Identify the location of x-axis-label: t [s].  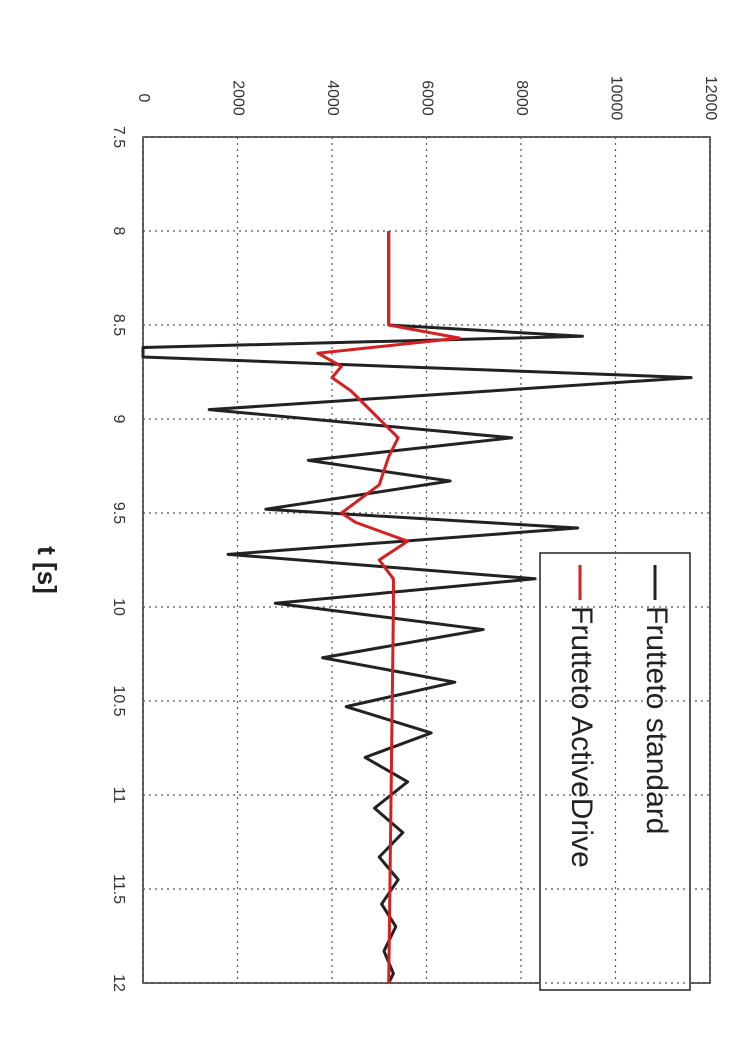
(47, 570).